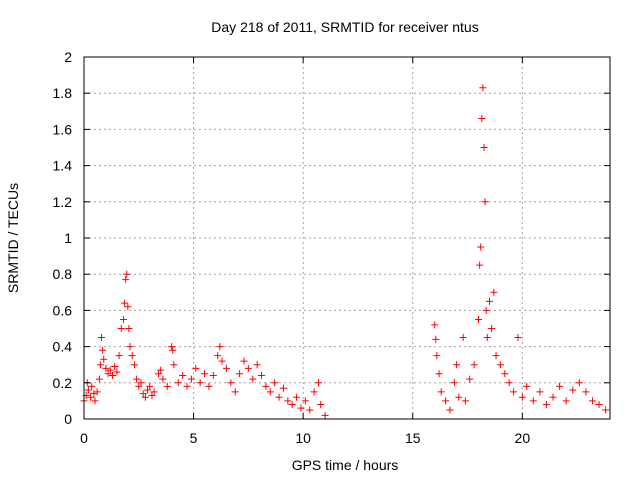  Describe the element at coordinates (523, 438) in the screenshot. I see `x-tick-label: 20` at that location.